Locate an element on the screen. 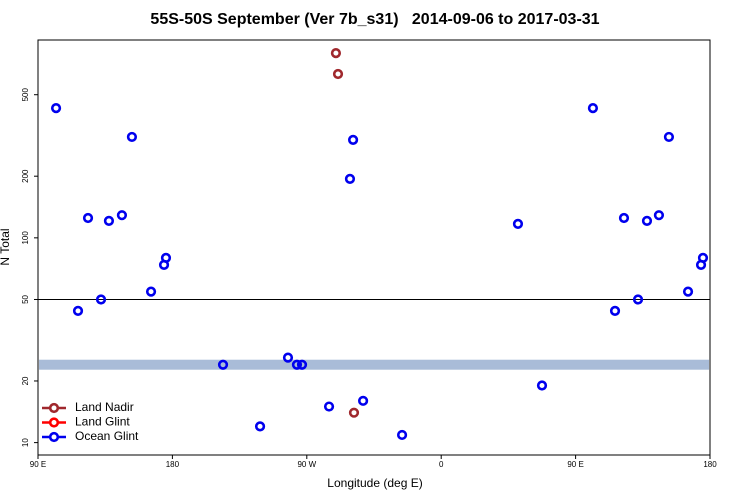  y-tick-label: 20 is located at coordinates (25, 380).